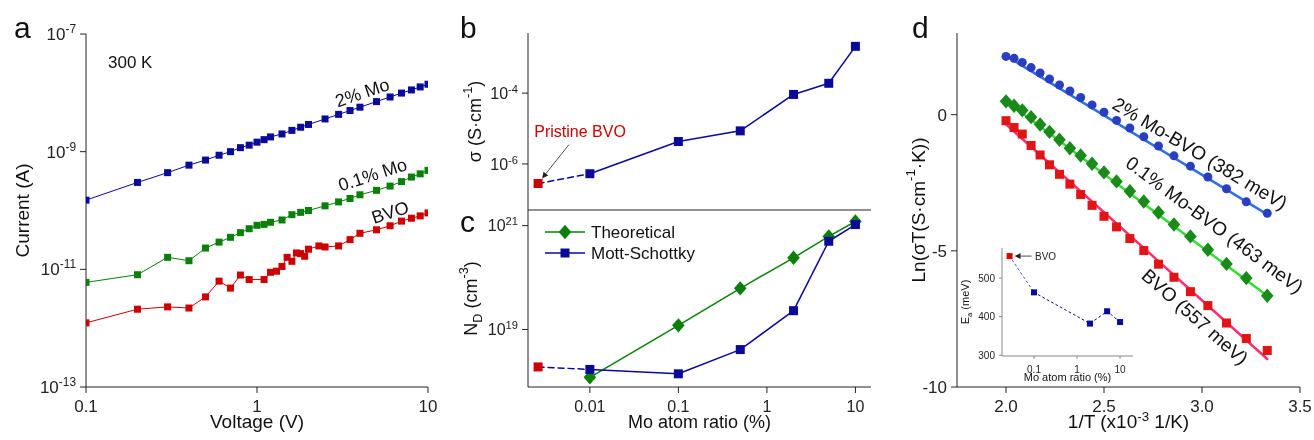  Describe the element at coordinates (987, 278) in the screenshot. I see `y-tick-label: 500` at that location.